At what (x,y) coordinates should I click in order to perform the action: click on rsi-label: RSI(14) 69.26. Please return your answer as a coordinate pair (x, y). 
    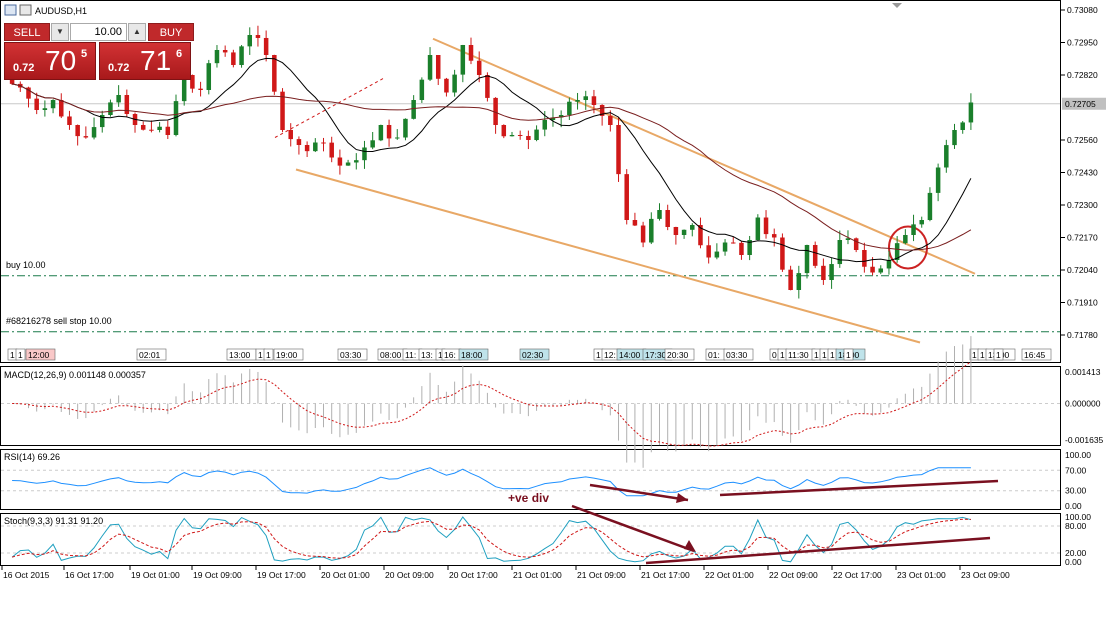
    Looking at the image, I should click on (32, 457).